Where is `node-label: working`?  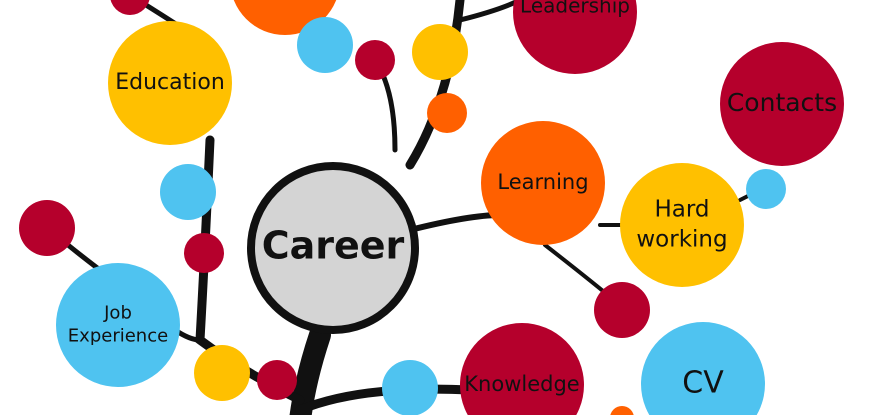 node-label: working is located at coordinates (681, 239).